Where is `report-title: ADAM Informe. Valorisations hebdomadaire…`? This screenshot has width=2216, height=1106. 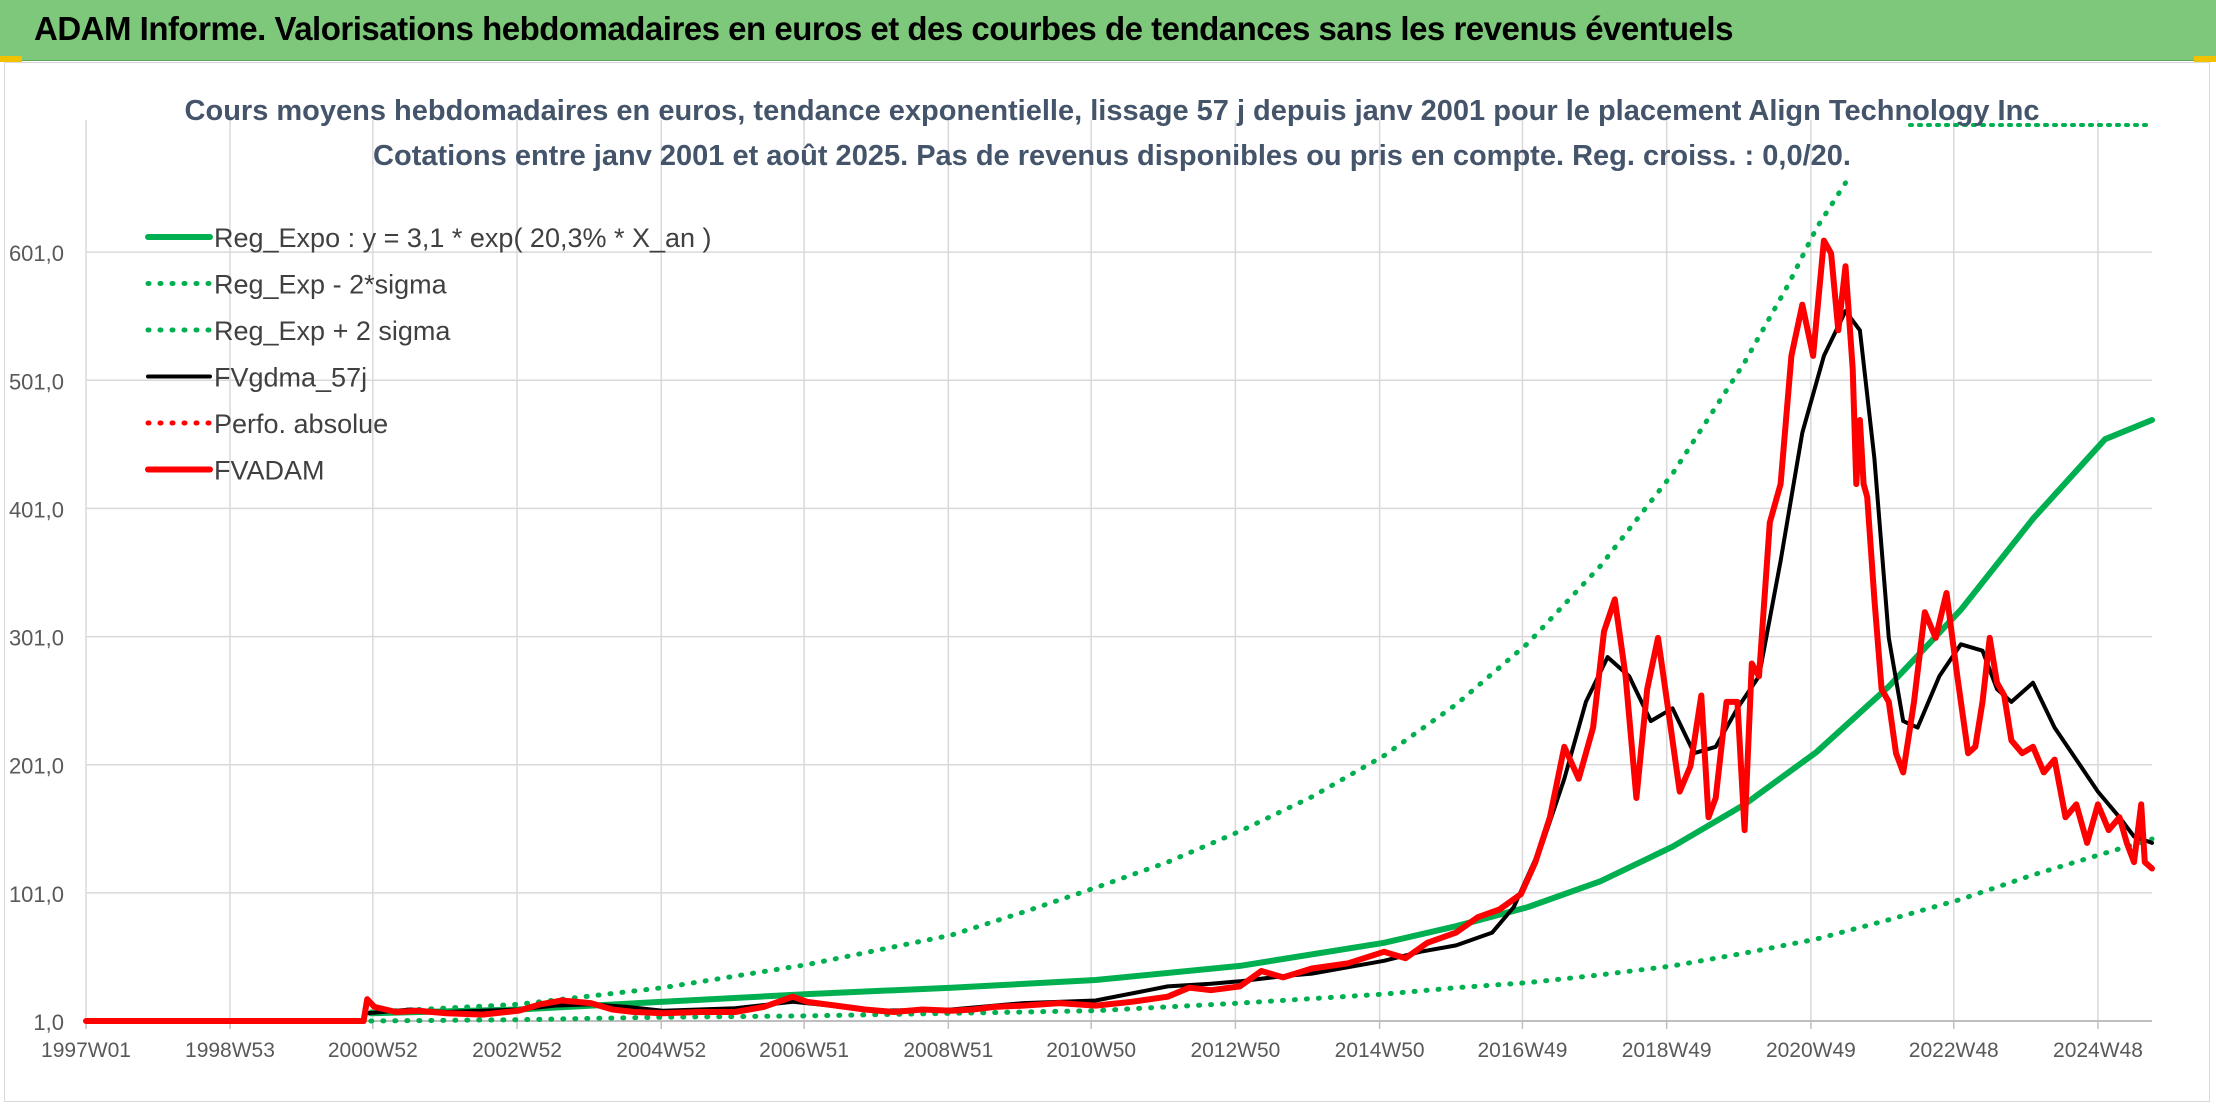 report-title: ADAM Informe. Valorisations hebdomadaire… is located at coordinates (883, 28).